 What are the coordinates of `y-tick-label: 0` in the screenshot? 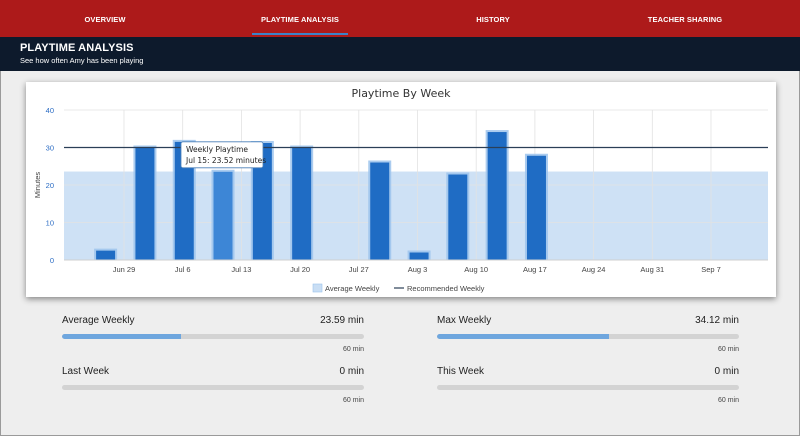 It's located at (52, 260).